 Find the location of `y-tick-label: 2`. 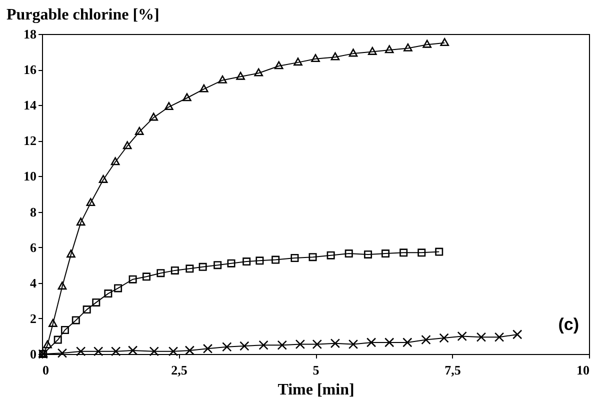

y-tick-label: 2 is located at coordinates (33, 318).